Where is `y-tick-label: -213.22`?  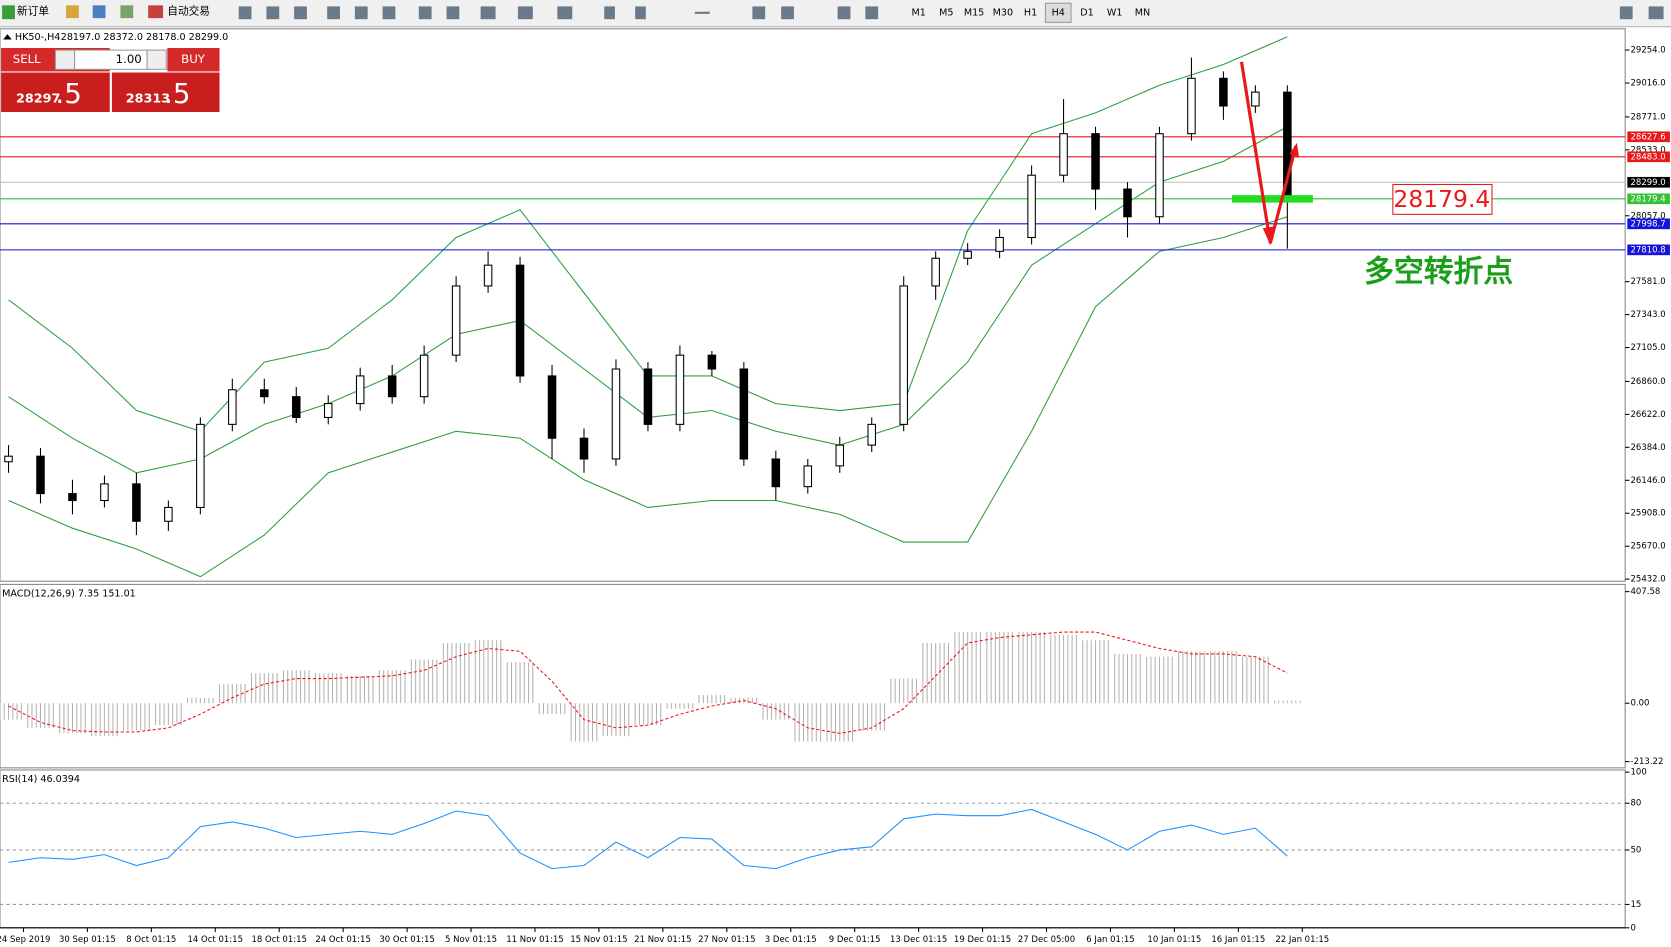 y-tick-label: -213.22 is located at coordinates (1647, 762).